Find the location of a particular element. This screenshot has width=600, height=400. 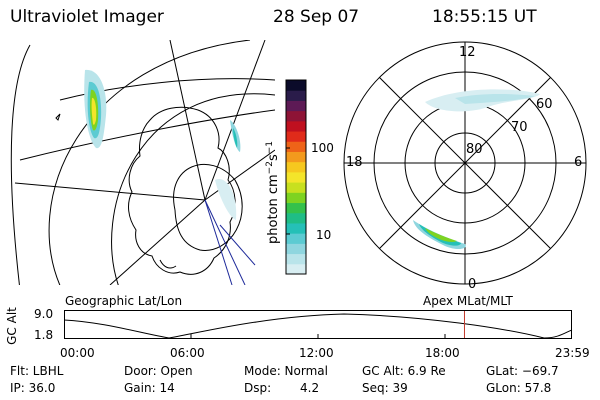

lat-label-70: 70 is located at coordinates (519, 127).